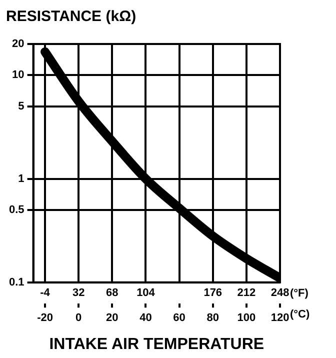  What do you see at coordinates (300, 314) in the screenshot?
I see `text: (°C)` at bounding box center [300, 314].